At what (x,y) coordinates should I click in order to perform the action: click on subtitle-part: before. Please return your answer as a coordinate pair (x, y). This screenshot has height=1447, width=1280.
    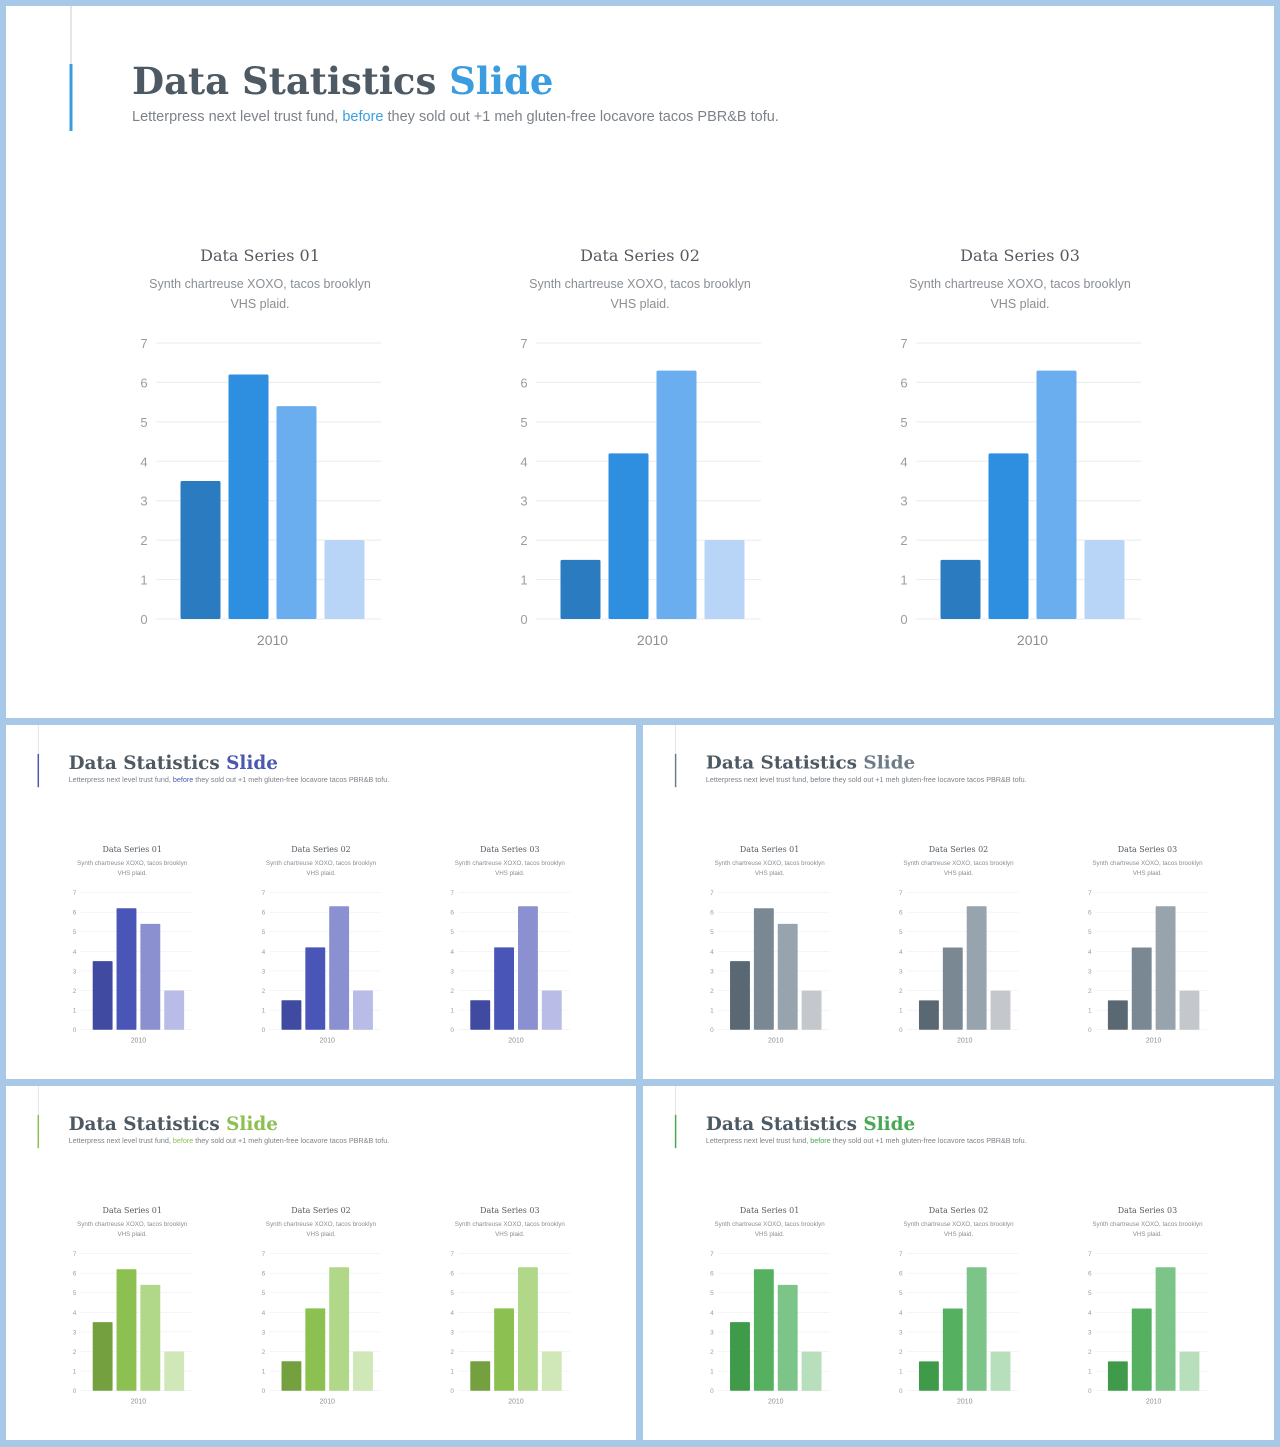
    Looking at the image, I should click on (362, 117).